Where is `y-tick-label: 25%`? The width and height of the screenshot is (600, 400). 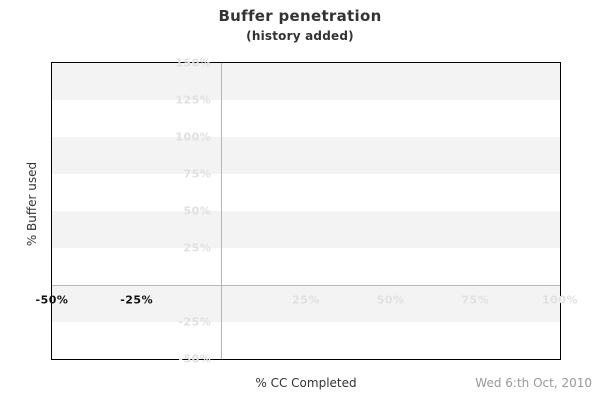 y-tick-label: 25% is located at coordinates (197, 248).